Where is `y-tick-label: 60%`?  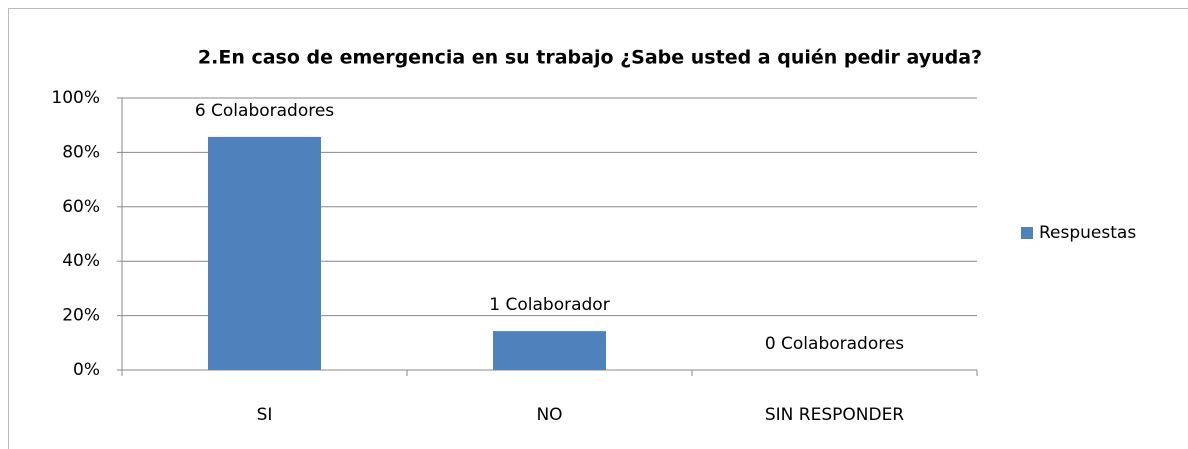 y-tick-label: 60% is located at coordinates (81, 207).